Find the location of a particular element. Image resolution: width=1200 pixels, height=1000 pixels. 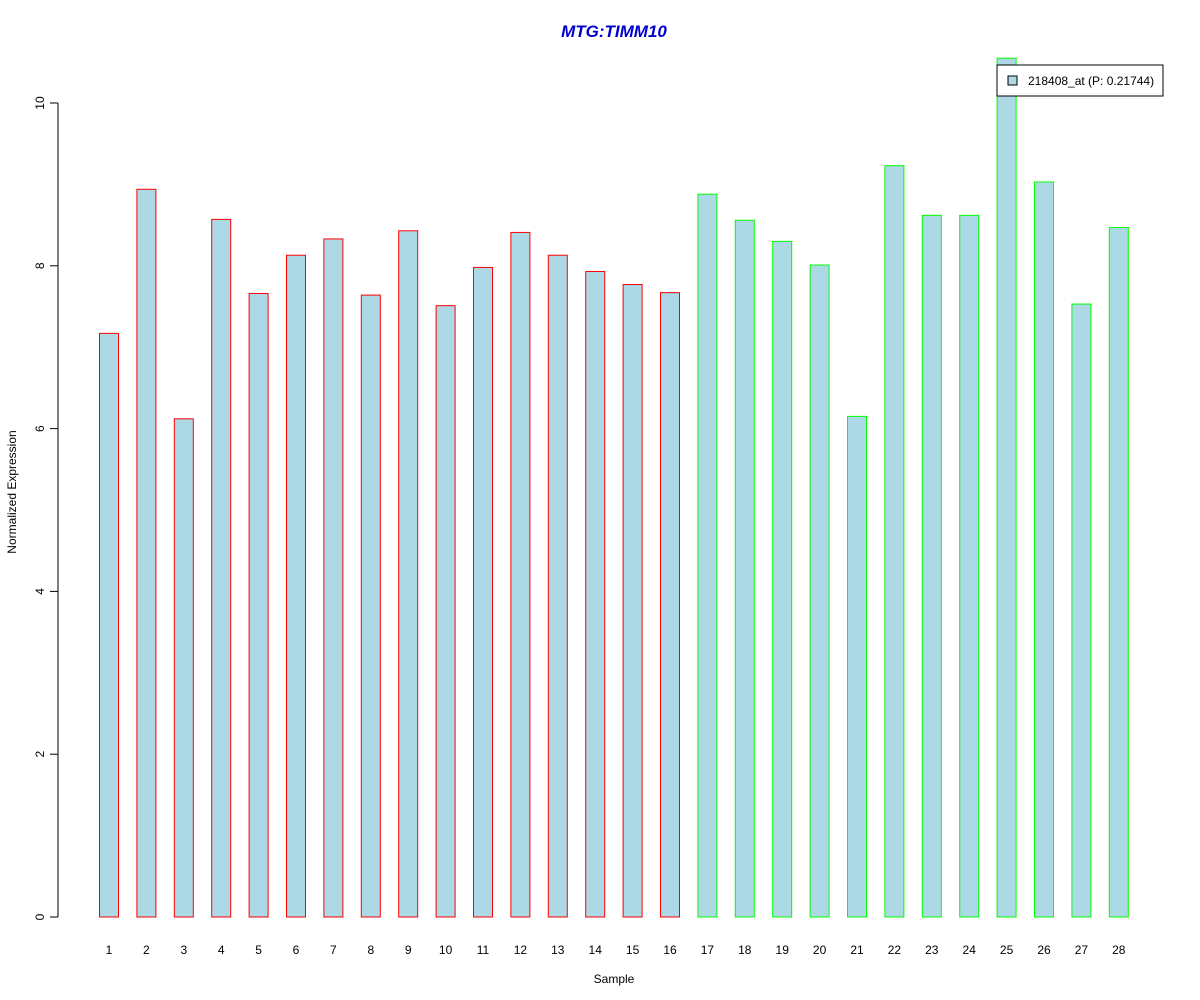

y-tick-label: 4 is located at coordinates (40, 591).